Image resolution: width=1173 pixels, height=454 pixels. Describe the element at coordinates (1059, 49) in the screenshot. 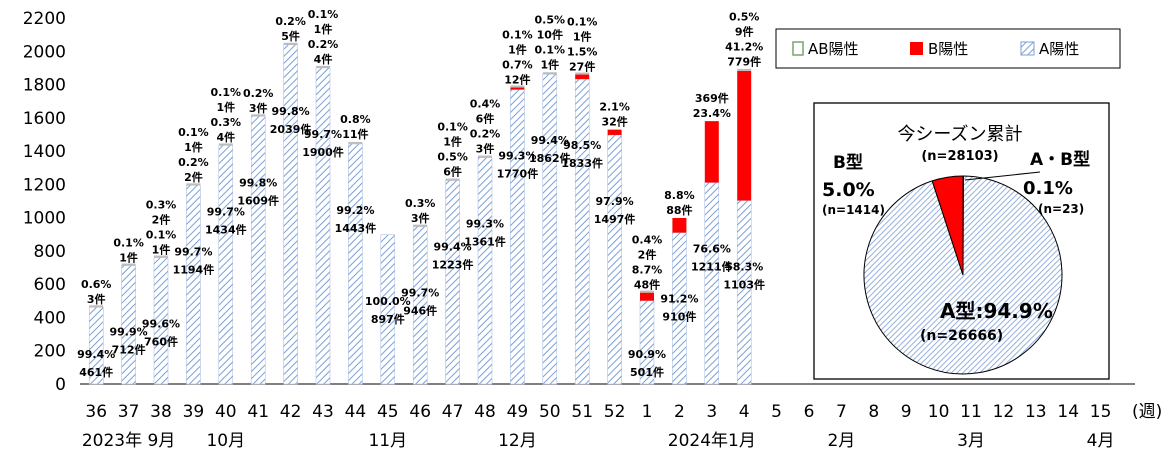

I see `legend-label-a: A陽性` at that location.